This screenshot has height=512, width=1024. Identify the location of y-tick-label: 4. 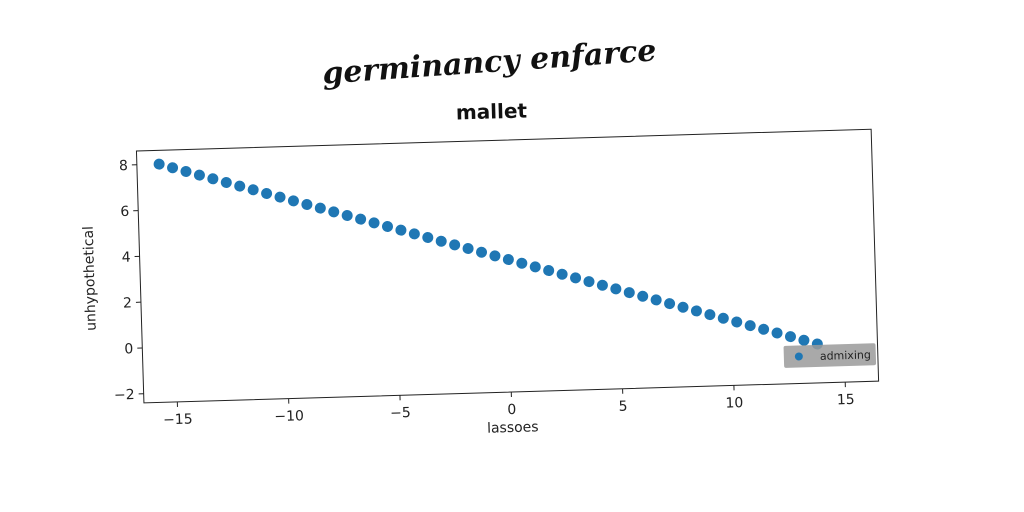
(125, 258).